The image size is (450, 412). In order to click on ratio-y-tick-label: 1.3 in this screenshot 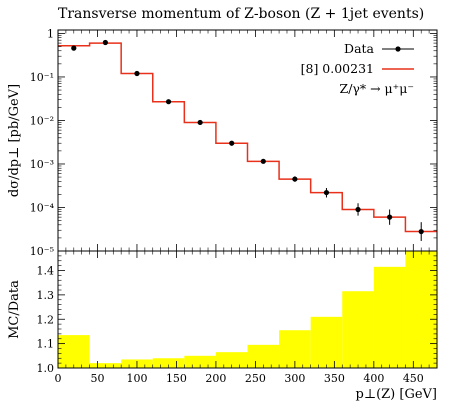, I will do `click(46, 295)`.